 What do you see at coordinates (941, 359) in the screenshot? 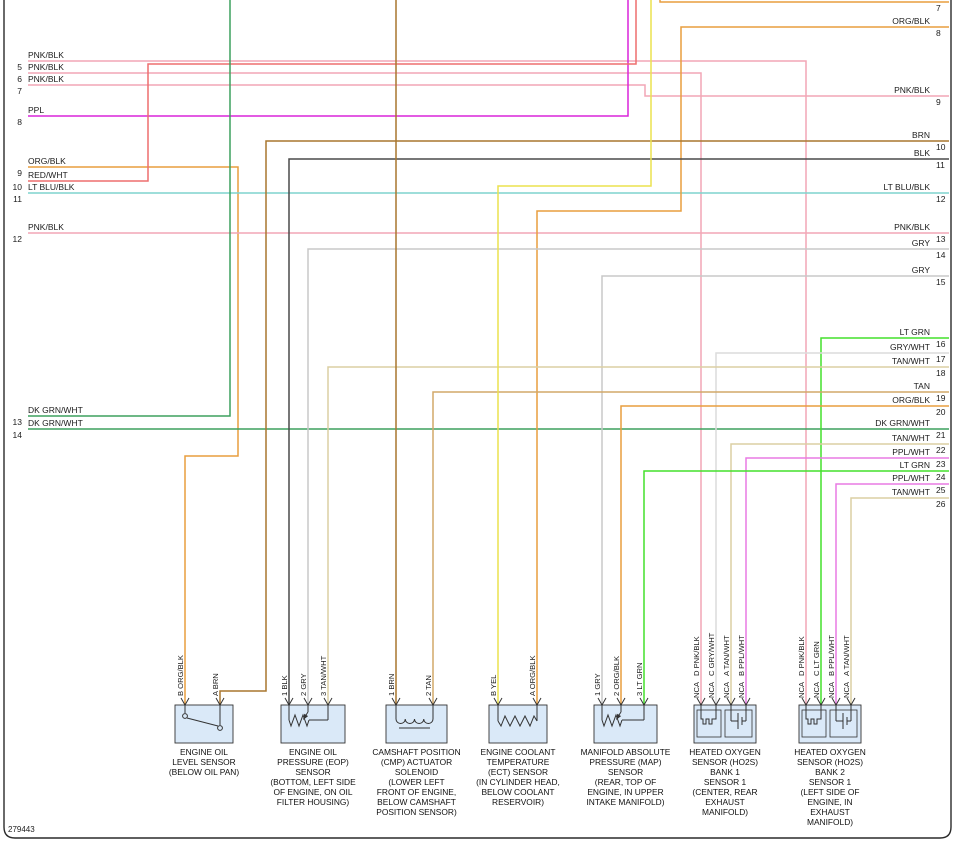
I see `right-connector-number: 17` at bounding box center [941, 359].